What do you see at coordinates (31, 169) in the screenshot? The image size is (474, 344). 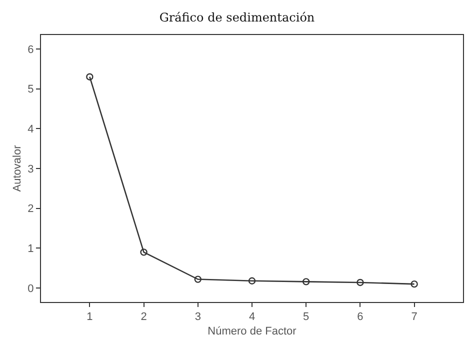 I see `y-tick-label: 3` at bounding box center [31, 169].